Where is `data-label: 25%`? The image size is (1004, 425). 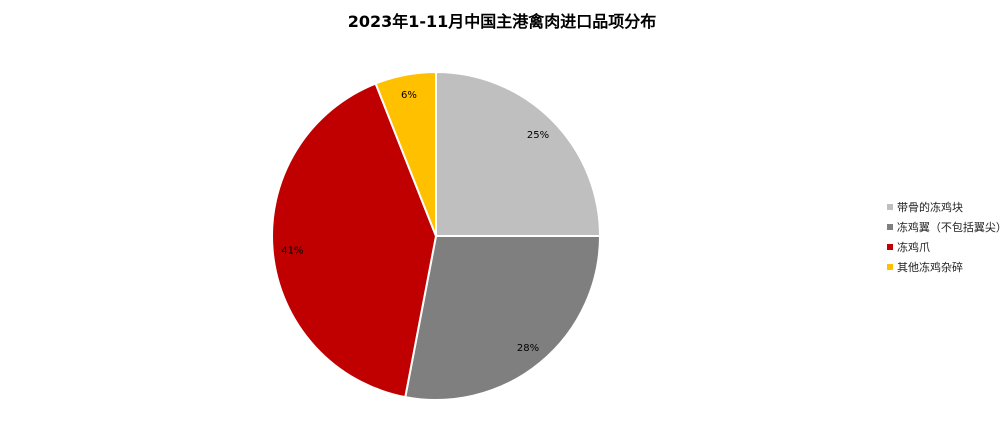
data-label: 25% is located at coordinates (538, 135).